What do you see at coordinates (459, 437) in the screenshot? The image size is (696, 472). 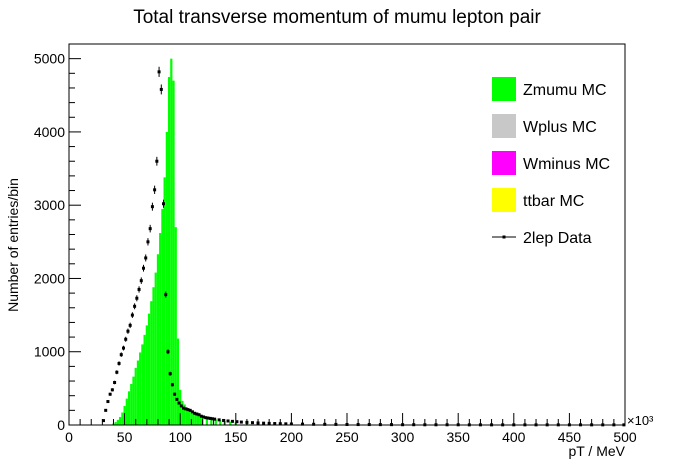 I see `x-tick-label: 350` at bounding box center [459, 437].